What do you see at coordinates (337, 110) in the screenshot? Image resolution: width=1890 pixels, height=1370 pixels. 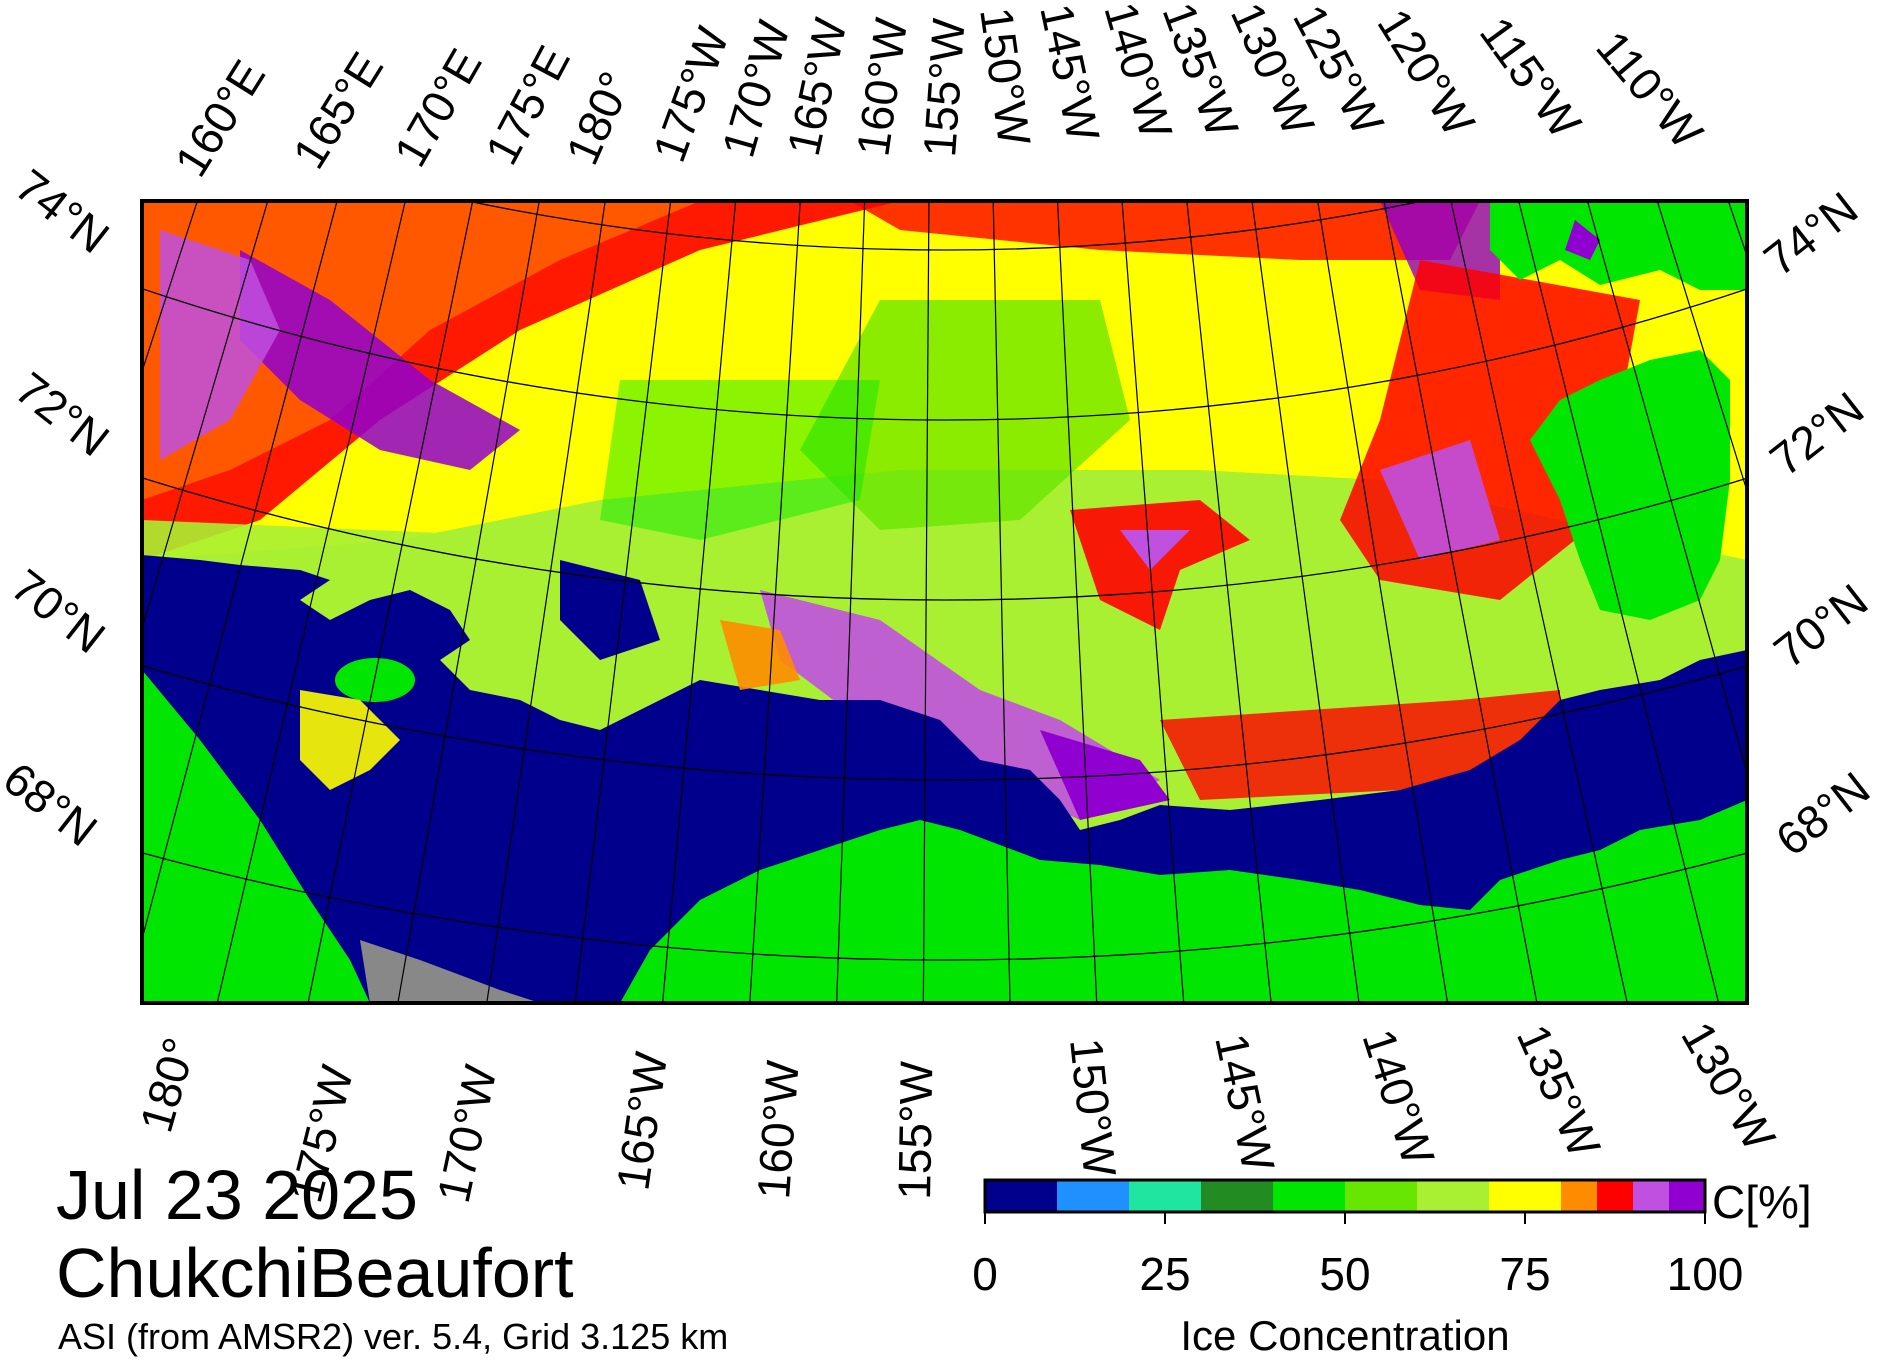 I see `top-lon-label-165e: 165°E` at bounding box center [337, 110].